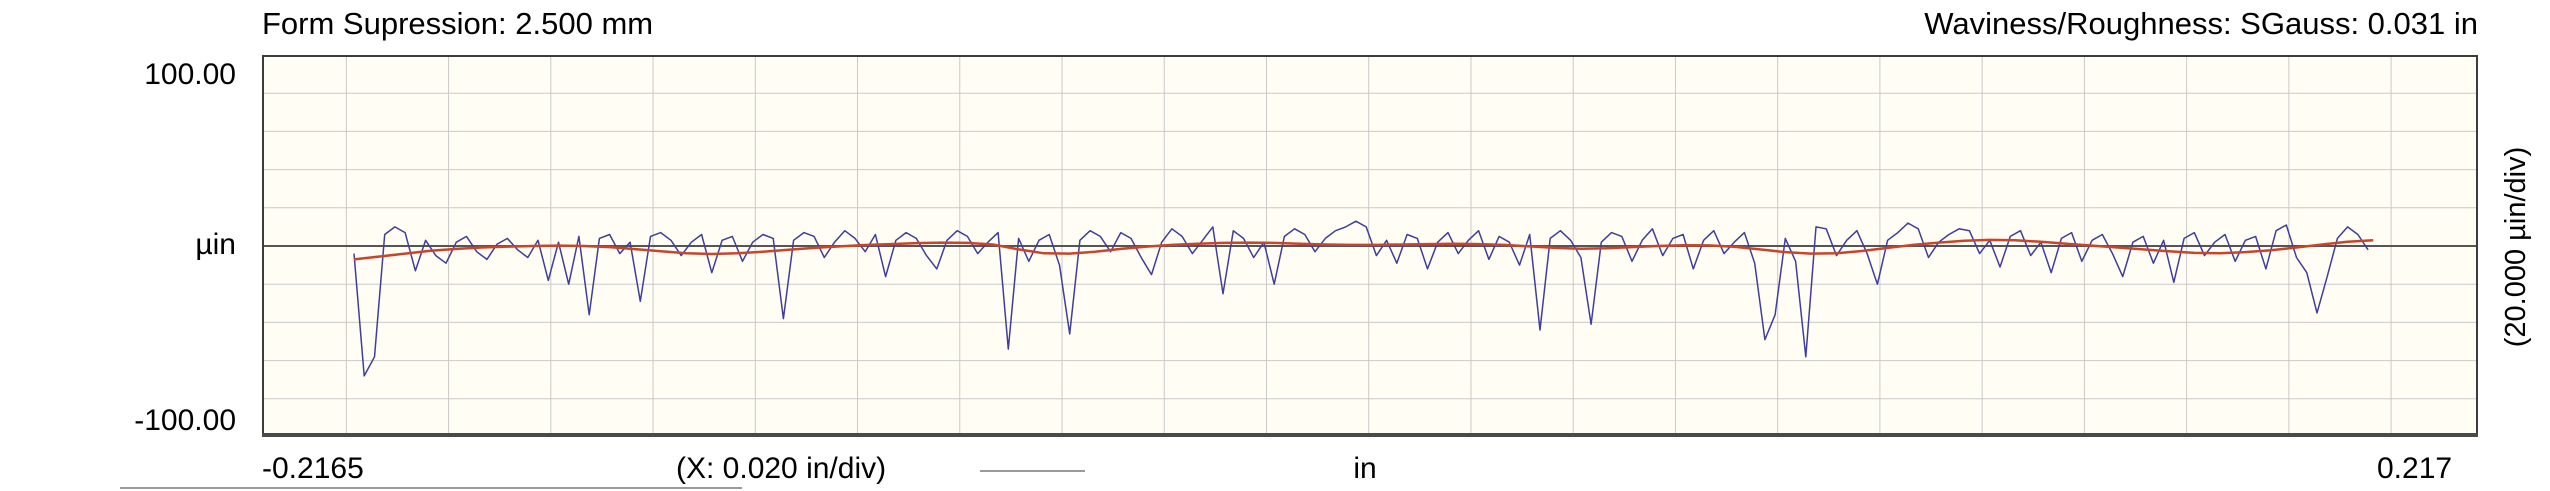 Image resolution: width=2550 pixels, height=491 pixels. What do you see at coordinates (431, 488) in the screenshot?
I see `panel-divider-line` at bounding box center [431, 488].